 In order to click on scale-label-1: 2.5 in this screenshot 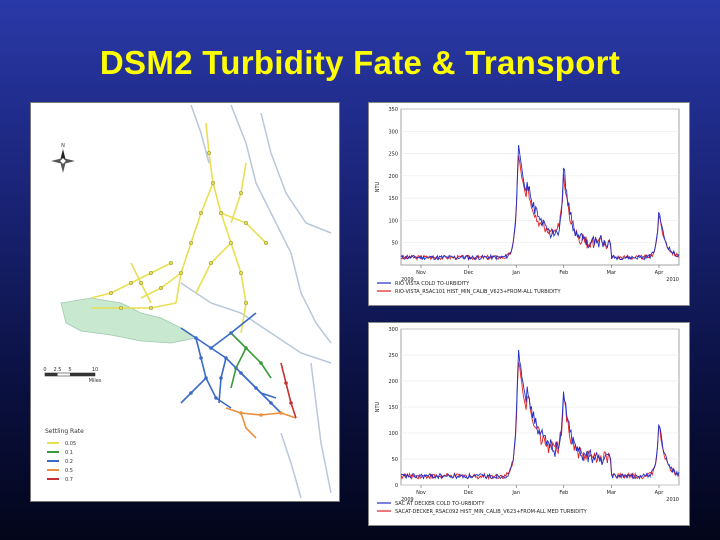, I will do `click(58, 370)`.